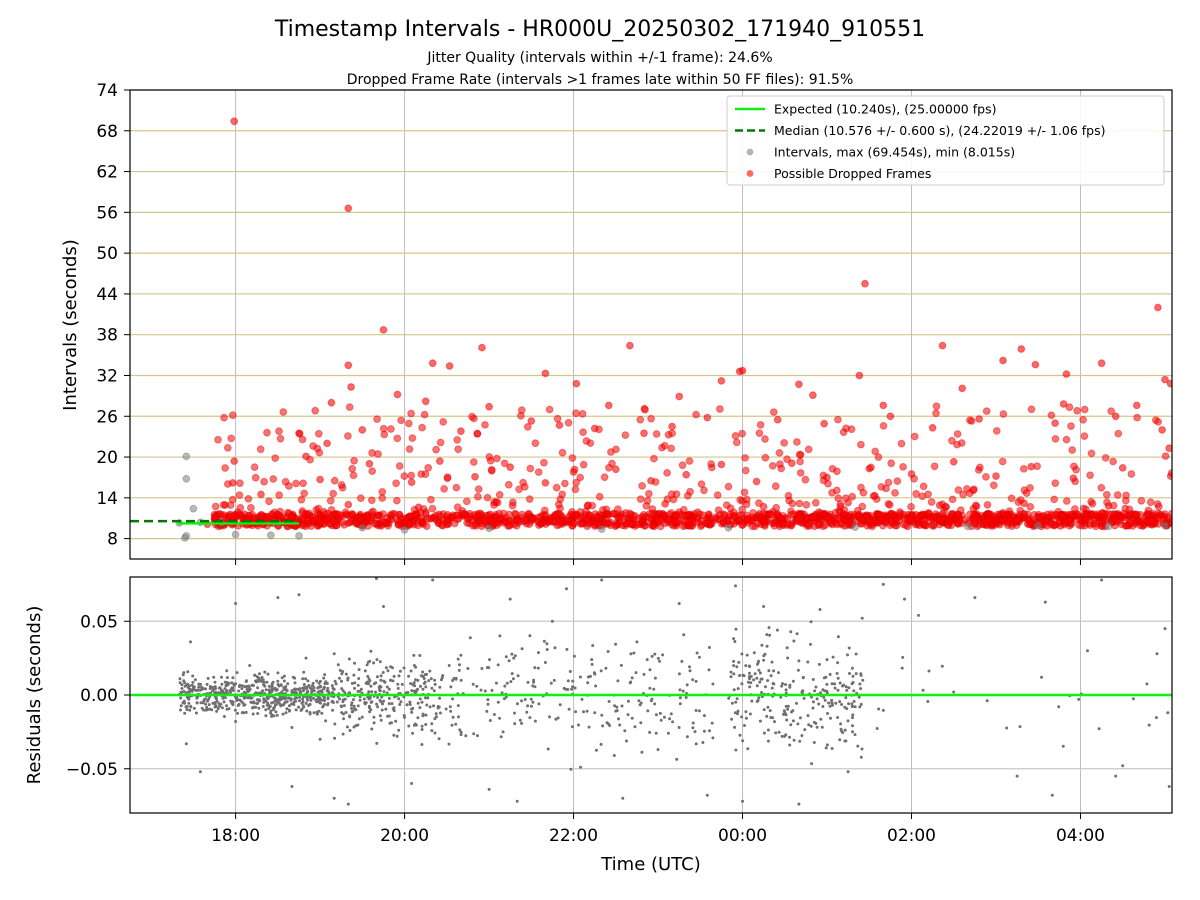 Image resolution: width=1200 pixels, height=900 pixels. Describe the element at coordinates (107, 417) in the screenshot. I see `y-tick-label: 26` at that location.